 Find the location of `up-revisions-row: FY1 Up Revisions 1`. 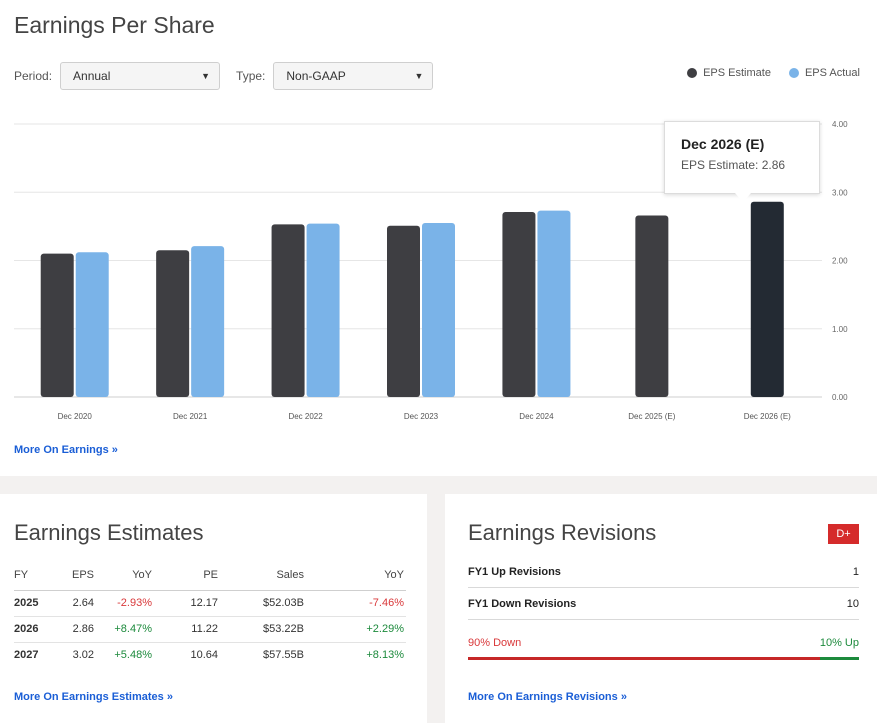

up-revisions-row: FY1 Up Revisions 1 is located at coordinates (663, 572).